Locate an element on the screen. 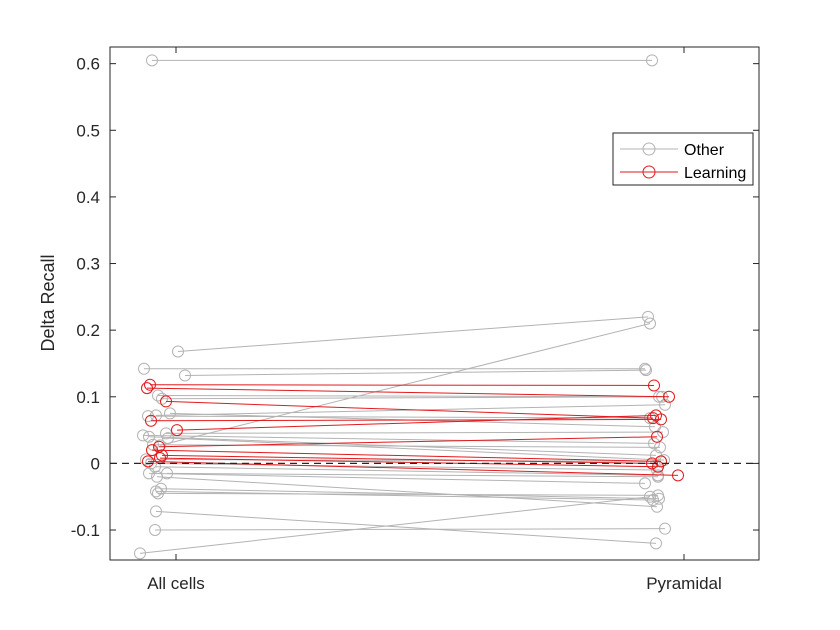 Image resolution: width=840 pixels, height=630 pixels. y-tick-label: 0.1 is located at coordinates (88, 397).